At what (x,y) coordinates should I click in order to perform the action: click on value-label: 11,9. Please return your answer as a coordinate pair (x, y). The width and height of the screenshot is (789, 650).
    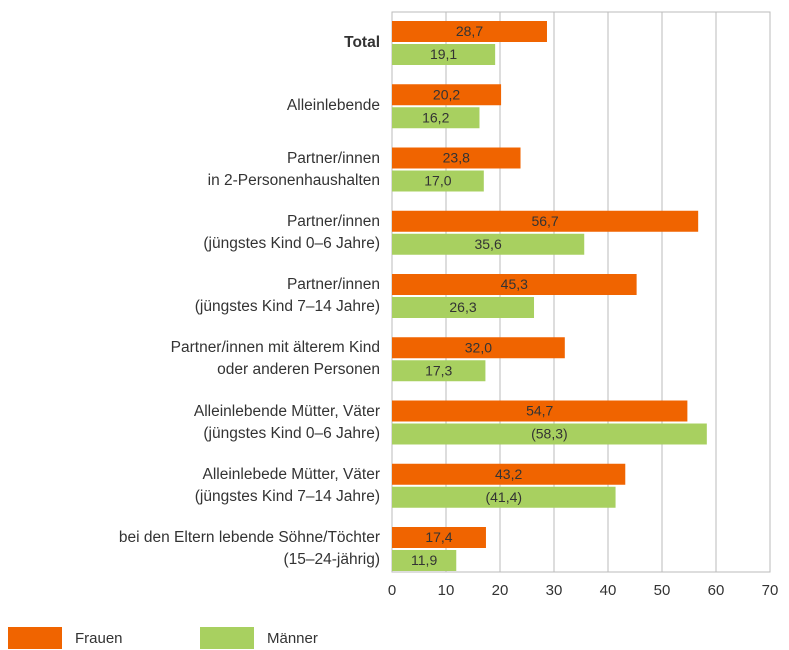
    Looking at the image, I should click on (424, 560).